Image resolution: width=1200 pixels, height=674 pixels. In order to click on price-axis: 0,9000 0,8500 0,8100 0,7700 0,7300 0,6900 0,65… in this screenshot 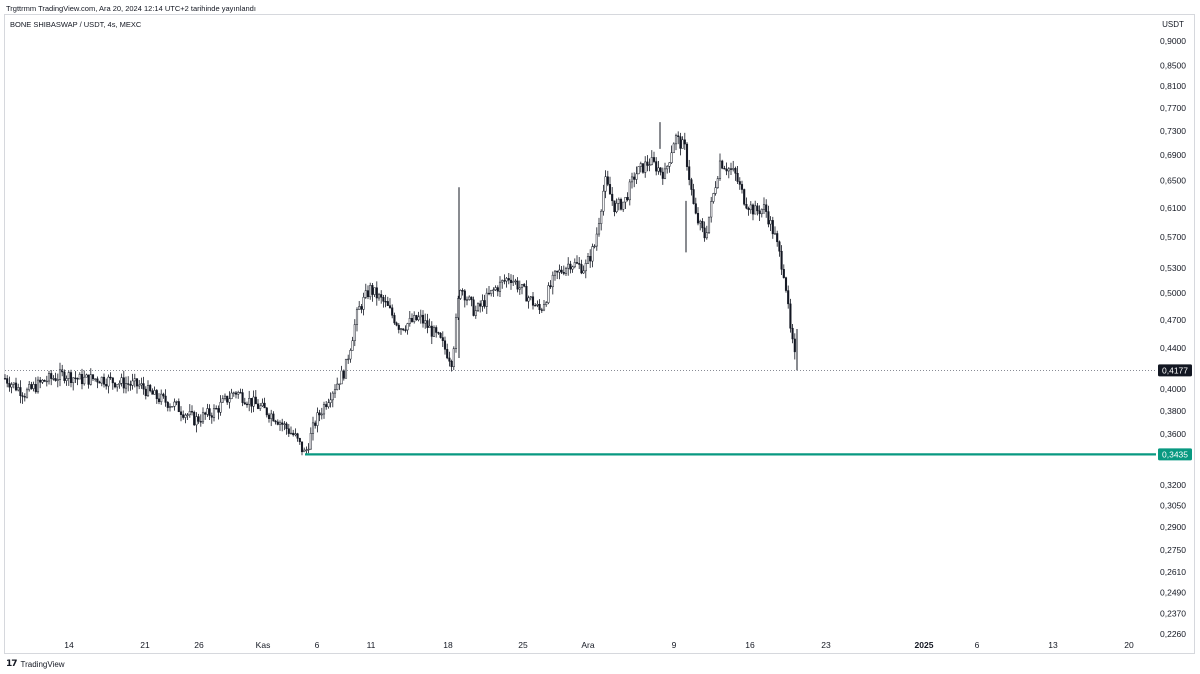, I will do `click(1173, 337)`.